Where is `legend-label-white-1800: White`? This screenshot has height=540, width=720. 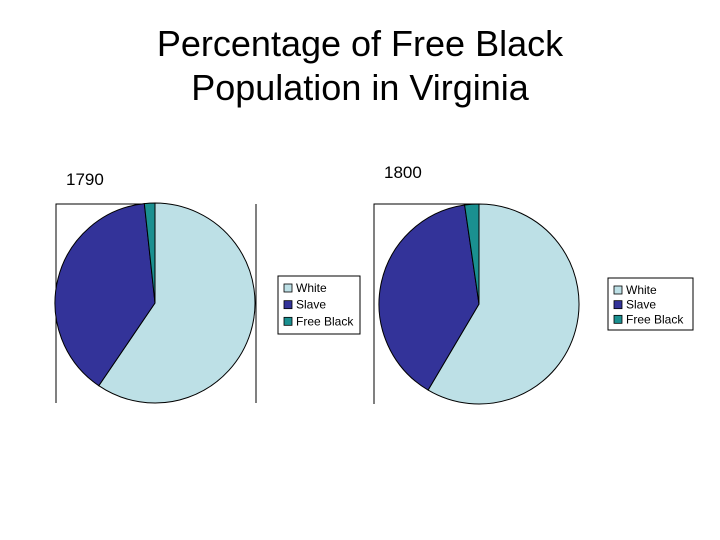 legend-label-white-1800: White is located at coordinates (641, 290).